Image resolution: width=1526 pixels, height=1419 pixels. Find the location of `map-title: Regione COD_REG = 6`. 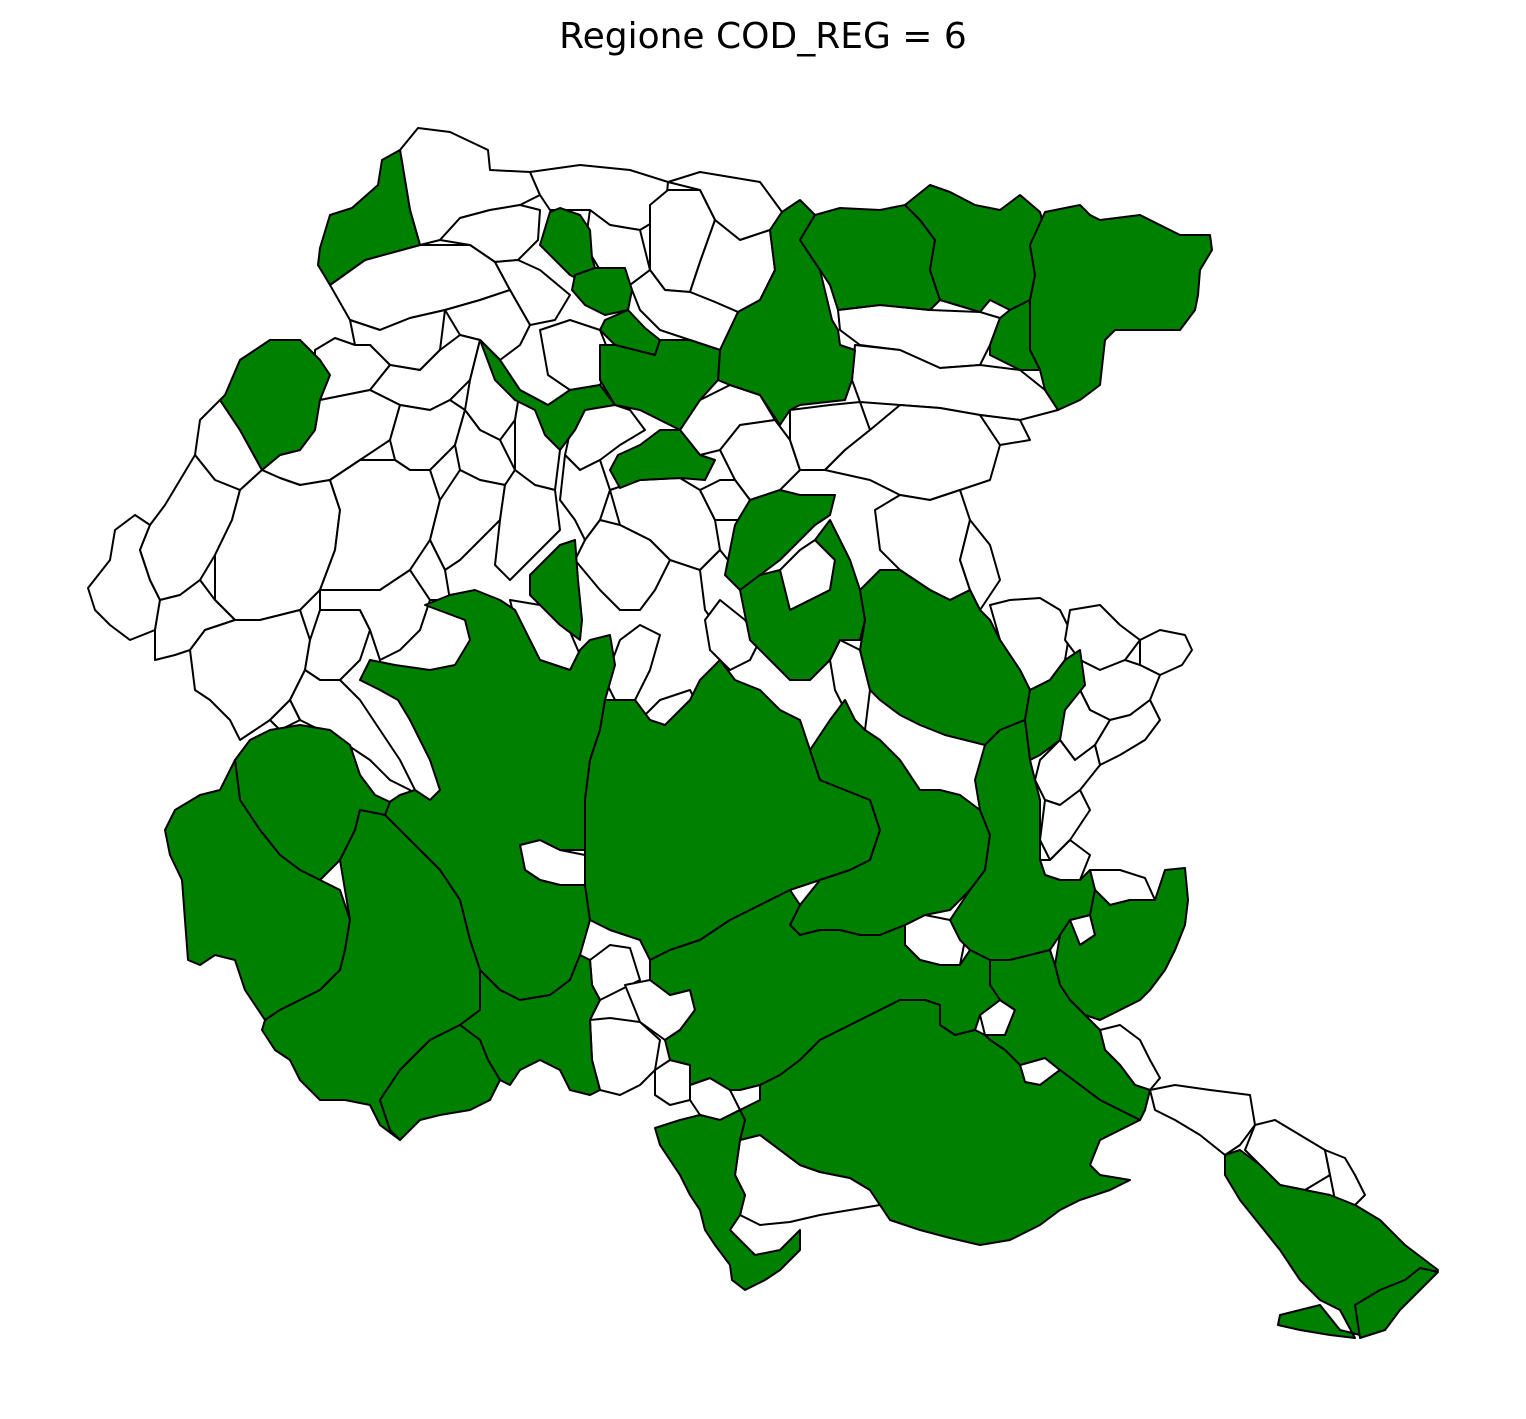

map-title: Regione COD_REG = 6 is located at coordinates (763, 36).